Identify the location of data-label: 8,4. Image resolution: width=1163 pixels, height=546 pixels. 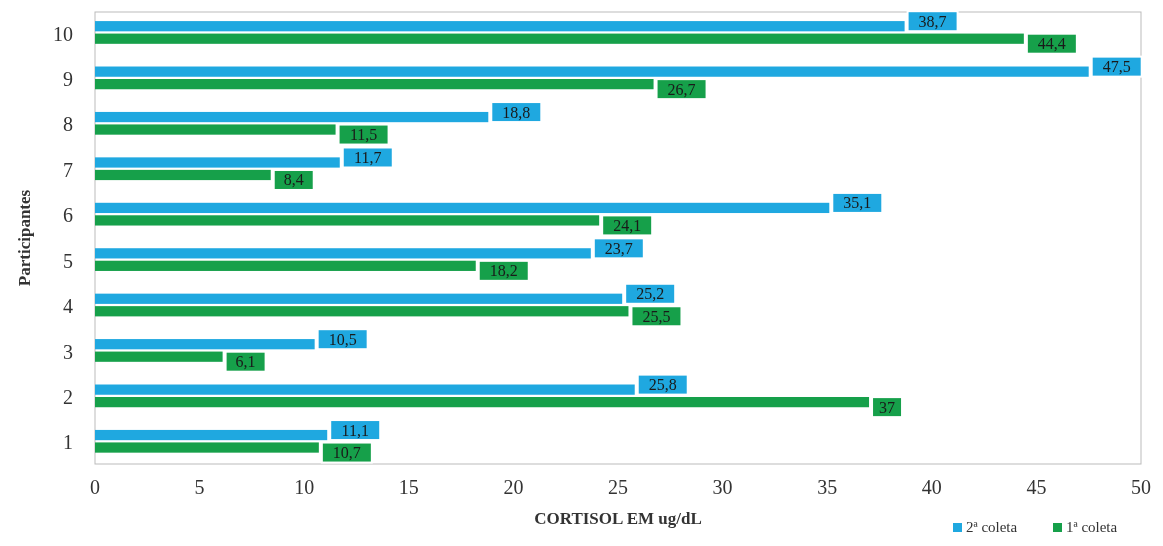
(293, 180).